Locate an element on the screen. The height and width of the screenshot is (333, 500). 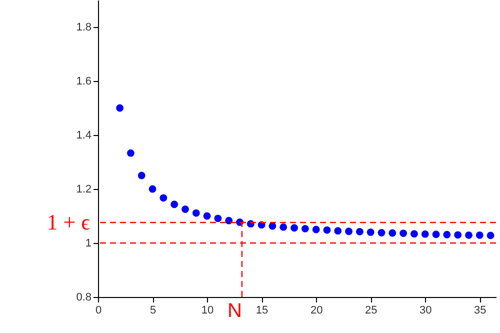
ref-line-label: 1 + ϵ is located at coordinates (68, 221).